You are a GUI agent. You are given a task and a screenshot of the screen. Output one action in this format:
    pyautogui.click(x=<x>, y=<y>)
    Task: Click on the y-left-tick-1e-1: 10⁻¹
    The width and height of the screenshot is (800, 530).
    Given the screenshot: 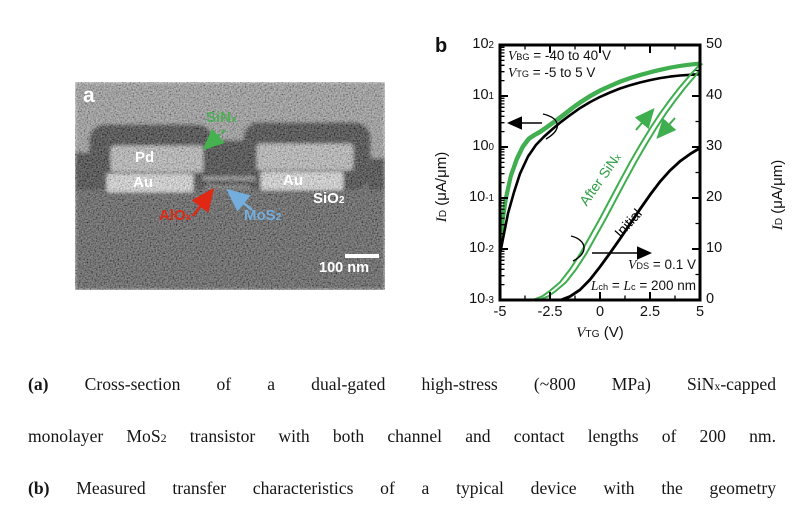 What is the action you would take?
    pyautogui.click(x=481, y=197)
    